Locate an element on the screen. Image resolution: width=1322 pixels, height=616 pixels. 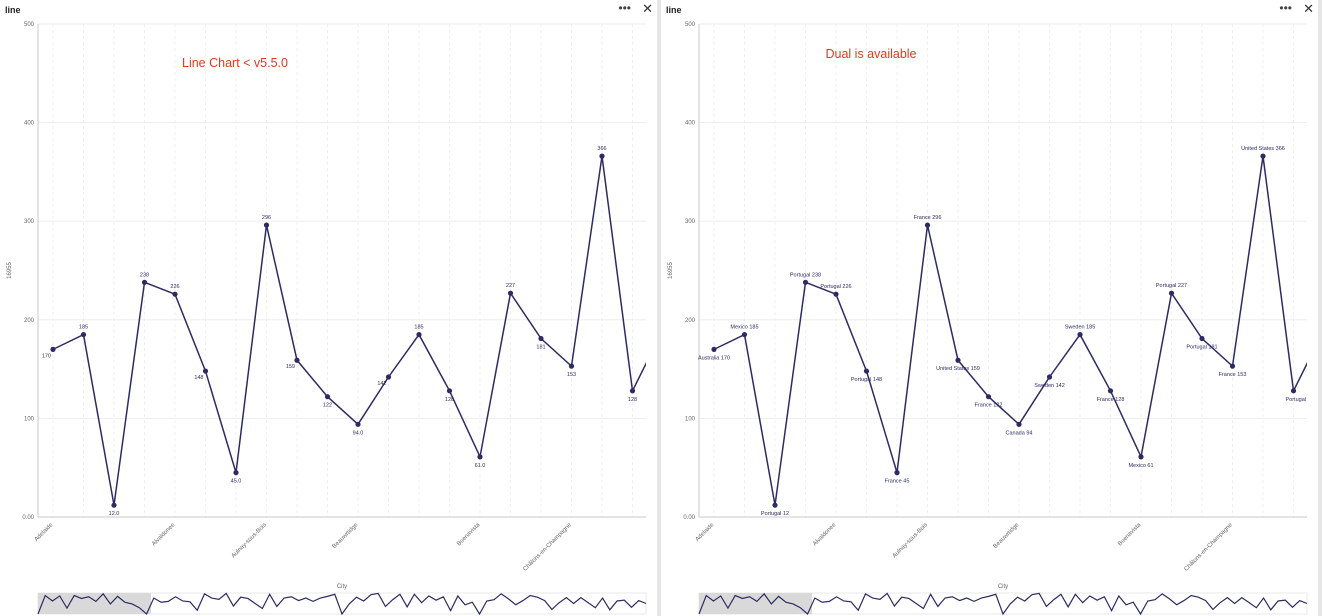
data-label: Portugal 12 is located at coordinates (775, 514).